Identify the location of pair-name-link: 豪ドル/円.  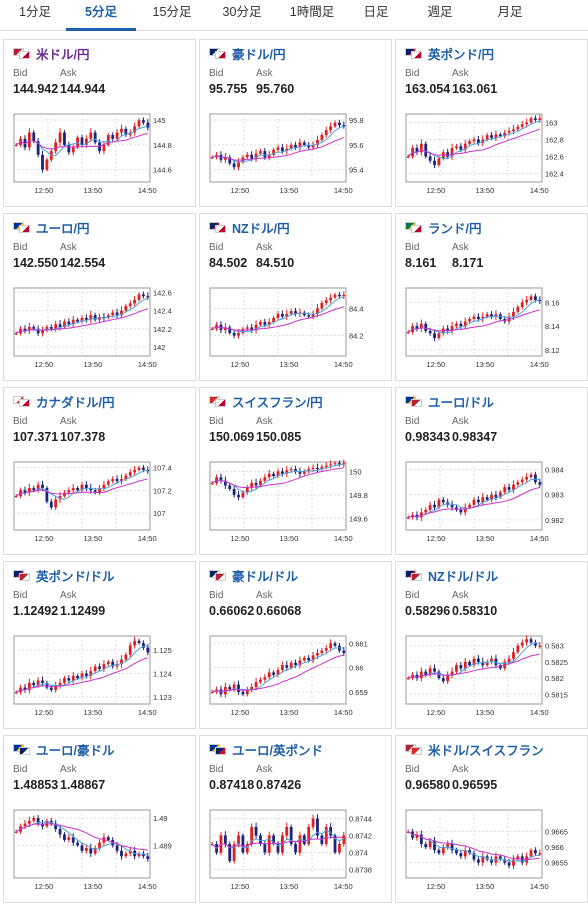
(259, 54).